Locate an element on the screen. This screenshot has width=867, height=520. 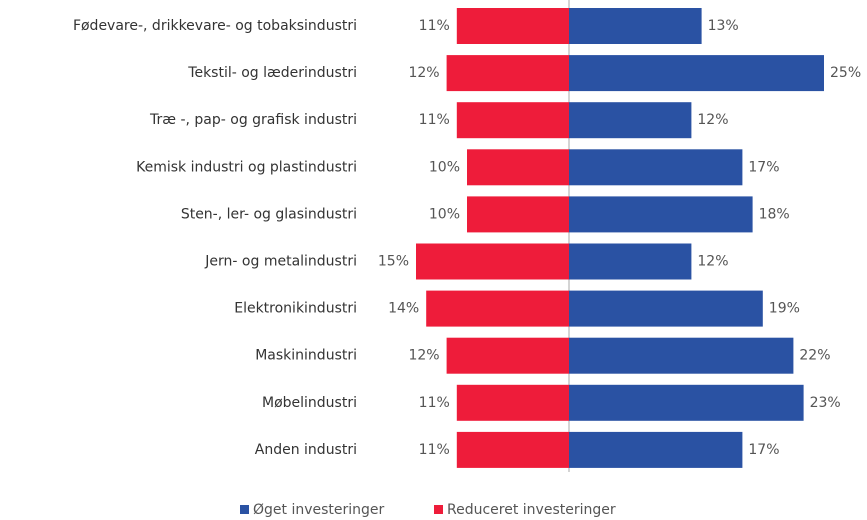
category-label: Sten-, ler- og glasindustri is located at coordinates (269, 214).